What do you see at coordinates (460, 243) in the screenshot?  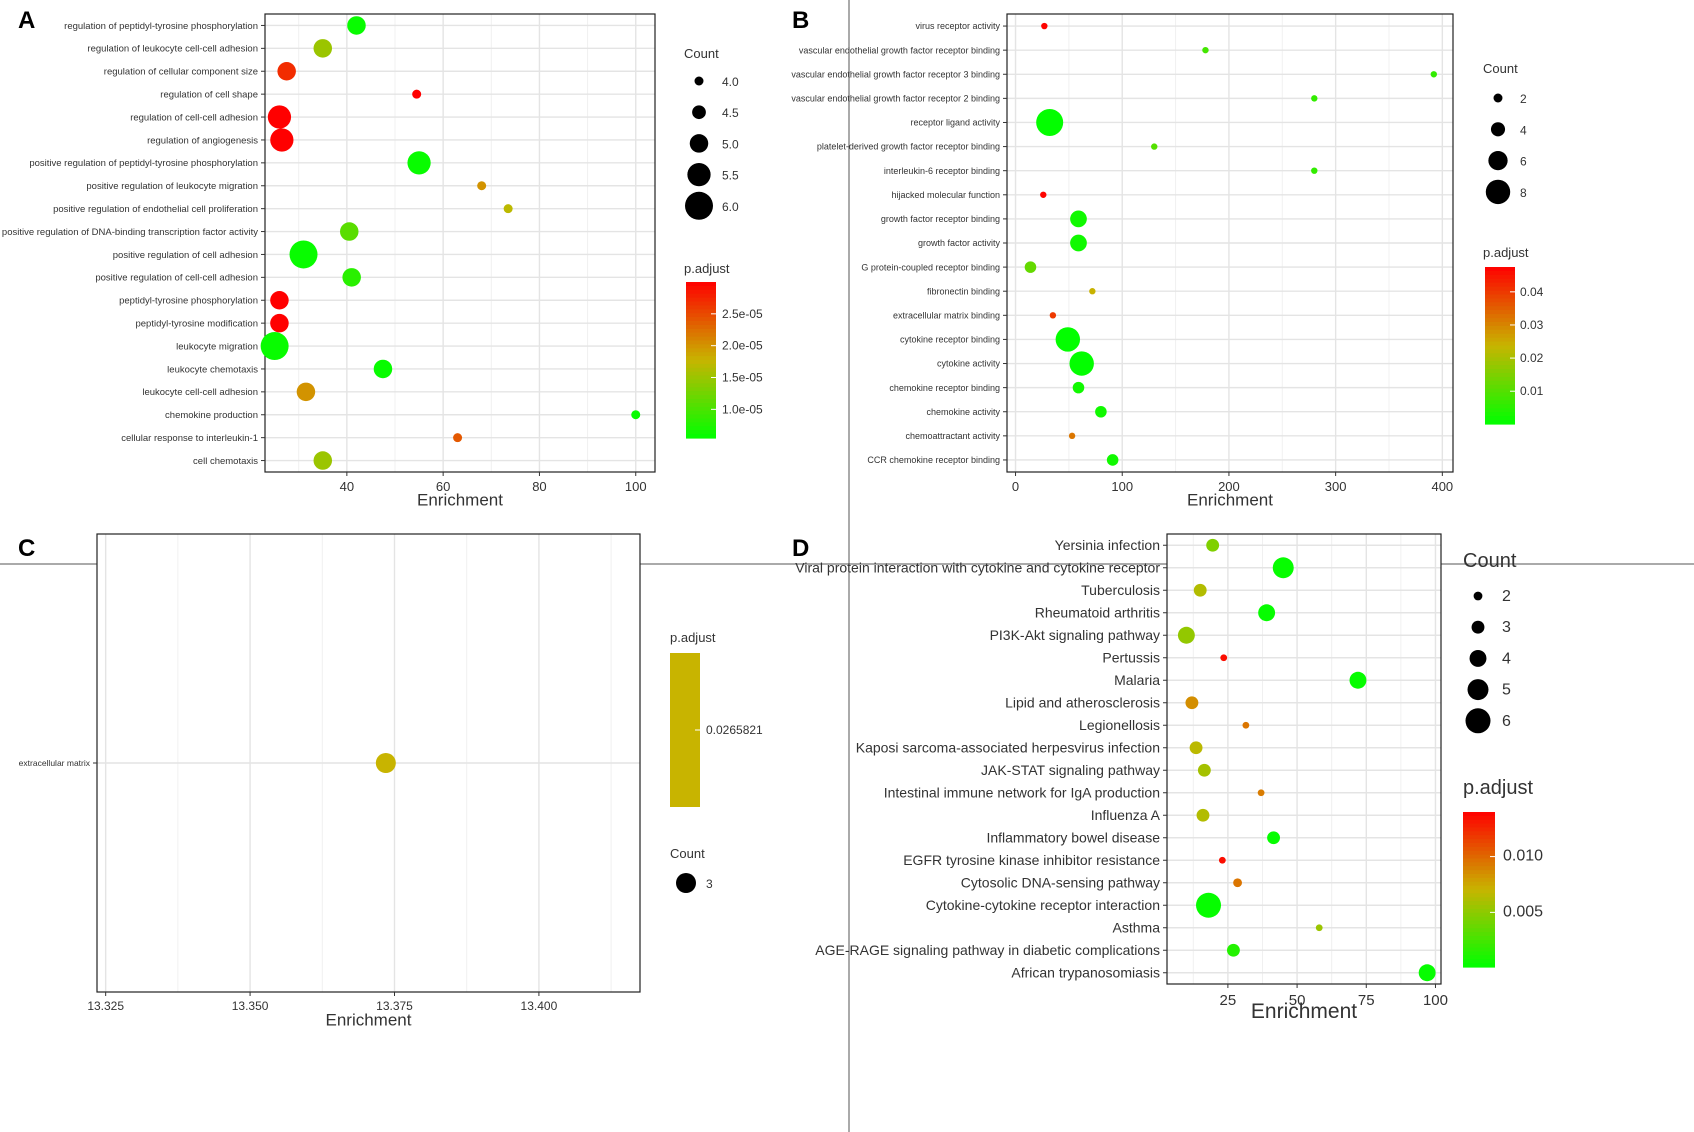 I see `plot-area` at bounding box center [460, 243].